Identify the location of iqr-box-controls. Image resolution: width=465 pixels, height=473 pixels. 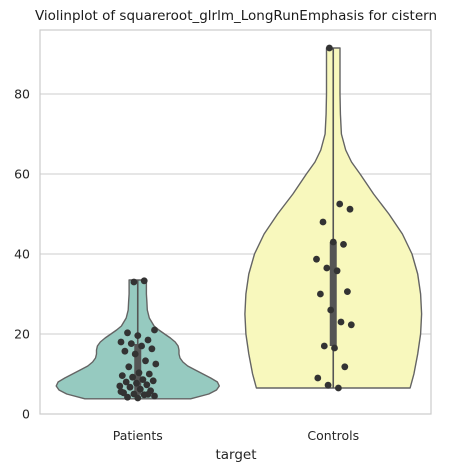
(333, 294).